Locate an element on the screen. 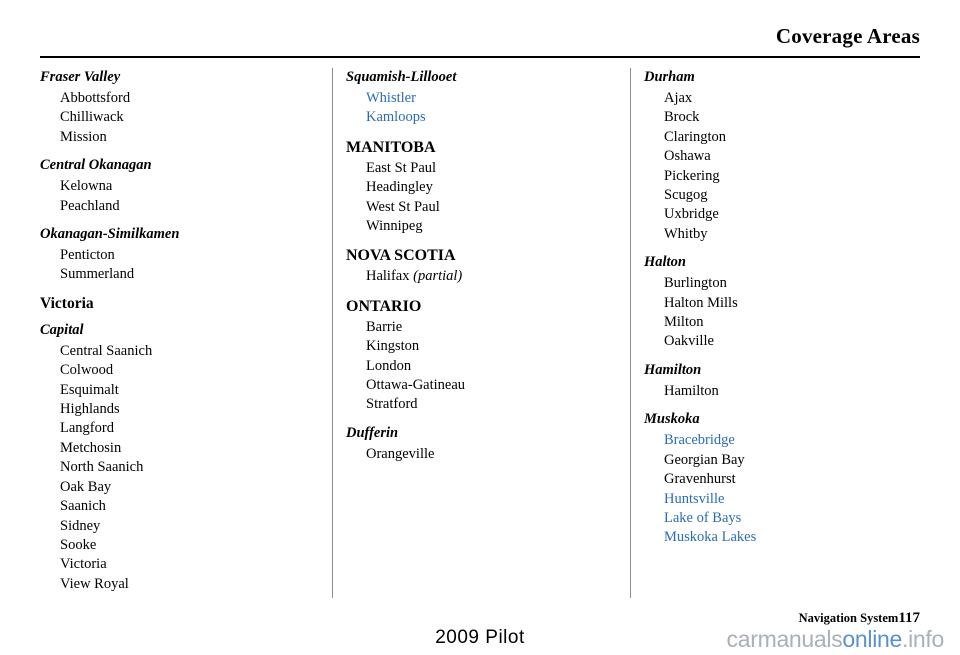 This screenshot has height=655, width=960. list-item: Kingston is located at coordinates (491, 346).